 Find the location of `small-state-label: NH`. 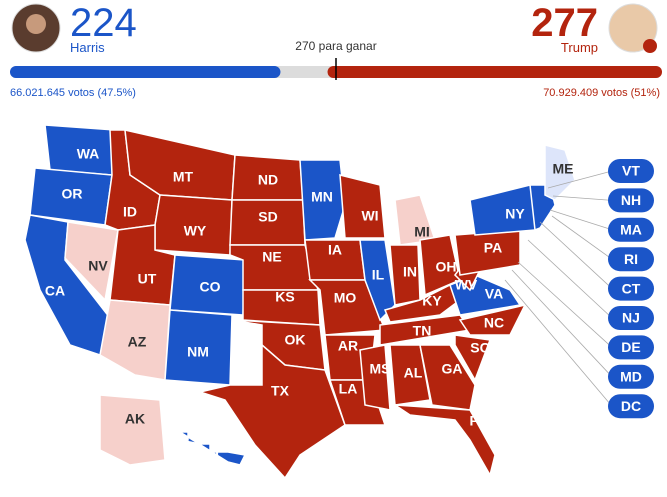

small-state-label: NH is located at coordinates (631, 200).